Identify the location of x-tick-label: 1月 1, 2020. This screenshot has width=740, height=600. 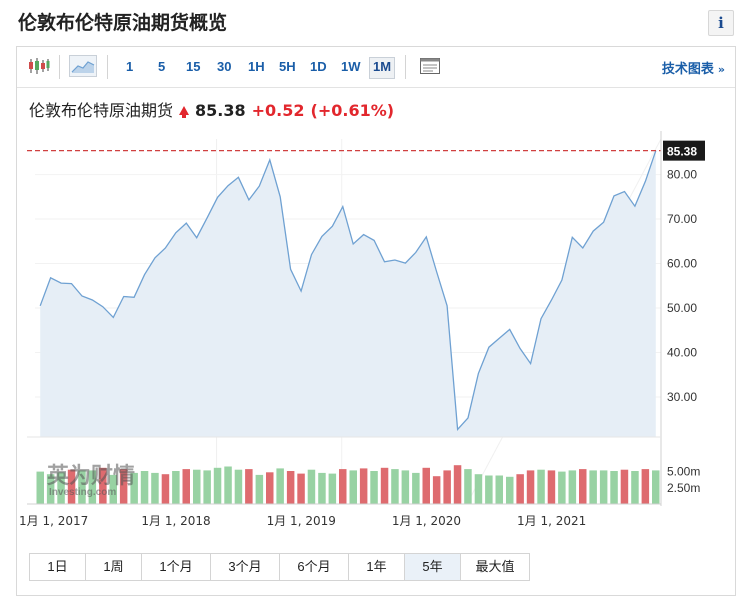
(426, 521).